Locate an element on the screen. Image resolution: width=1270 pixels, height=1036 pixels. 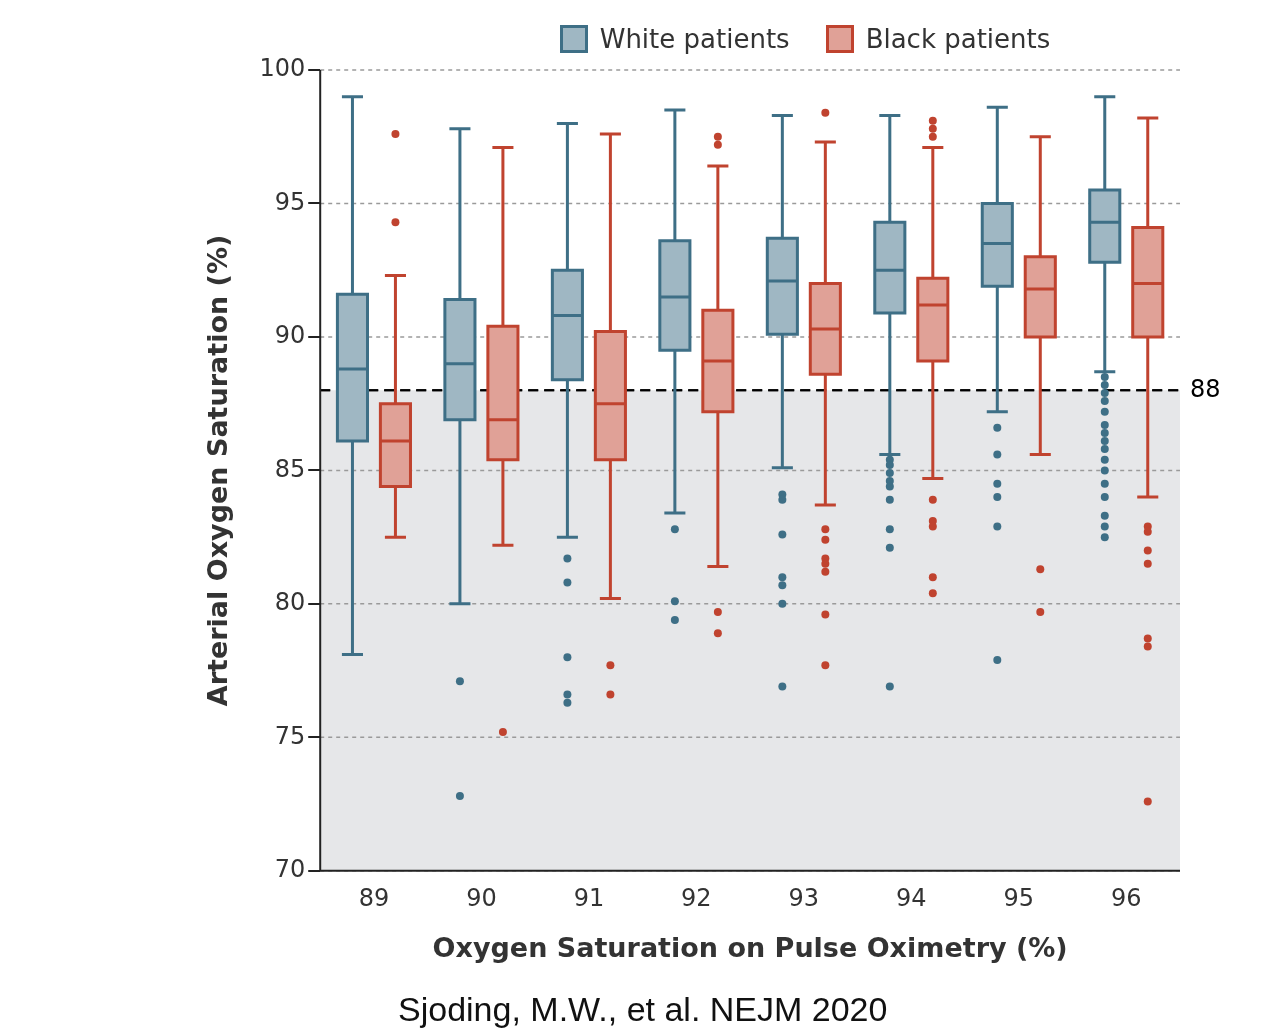
y-axis-title: Arterial Oxygen Saturation (%) is located at coordinates (218, 470).